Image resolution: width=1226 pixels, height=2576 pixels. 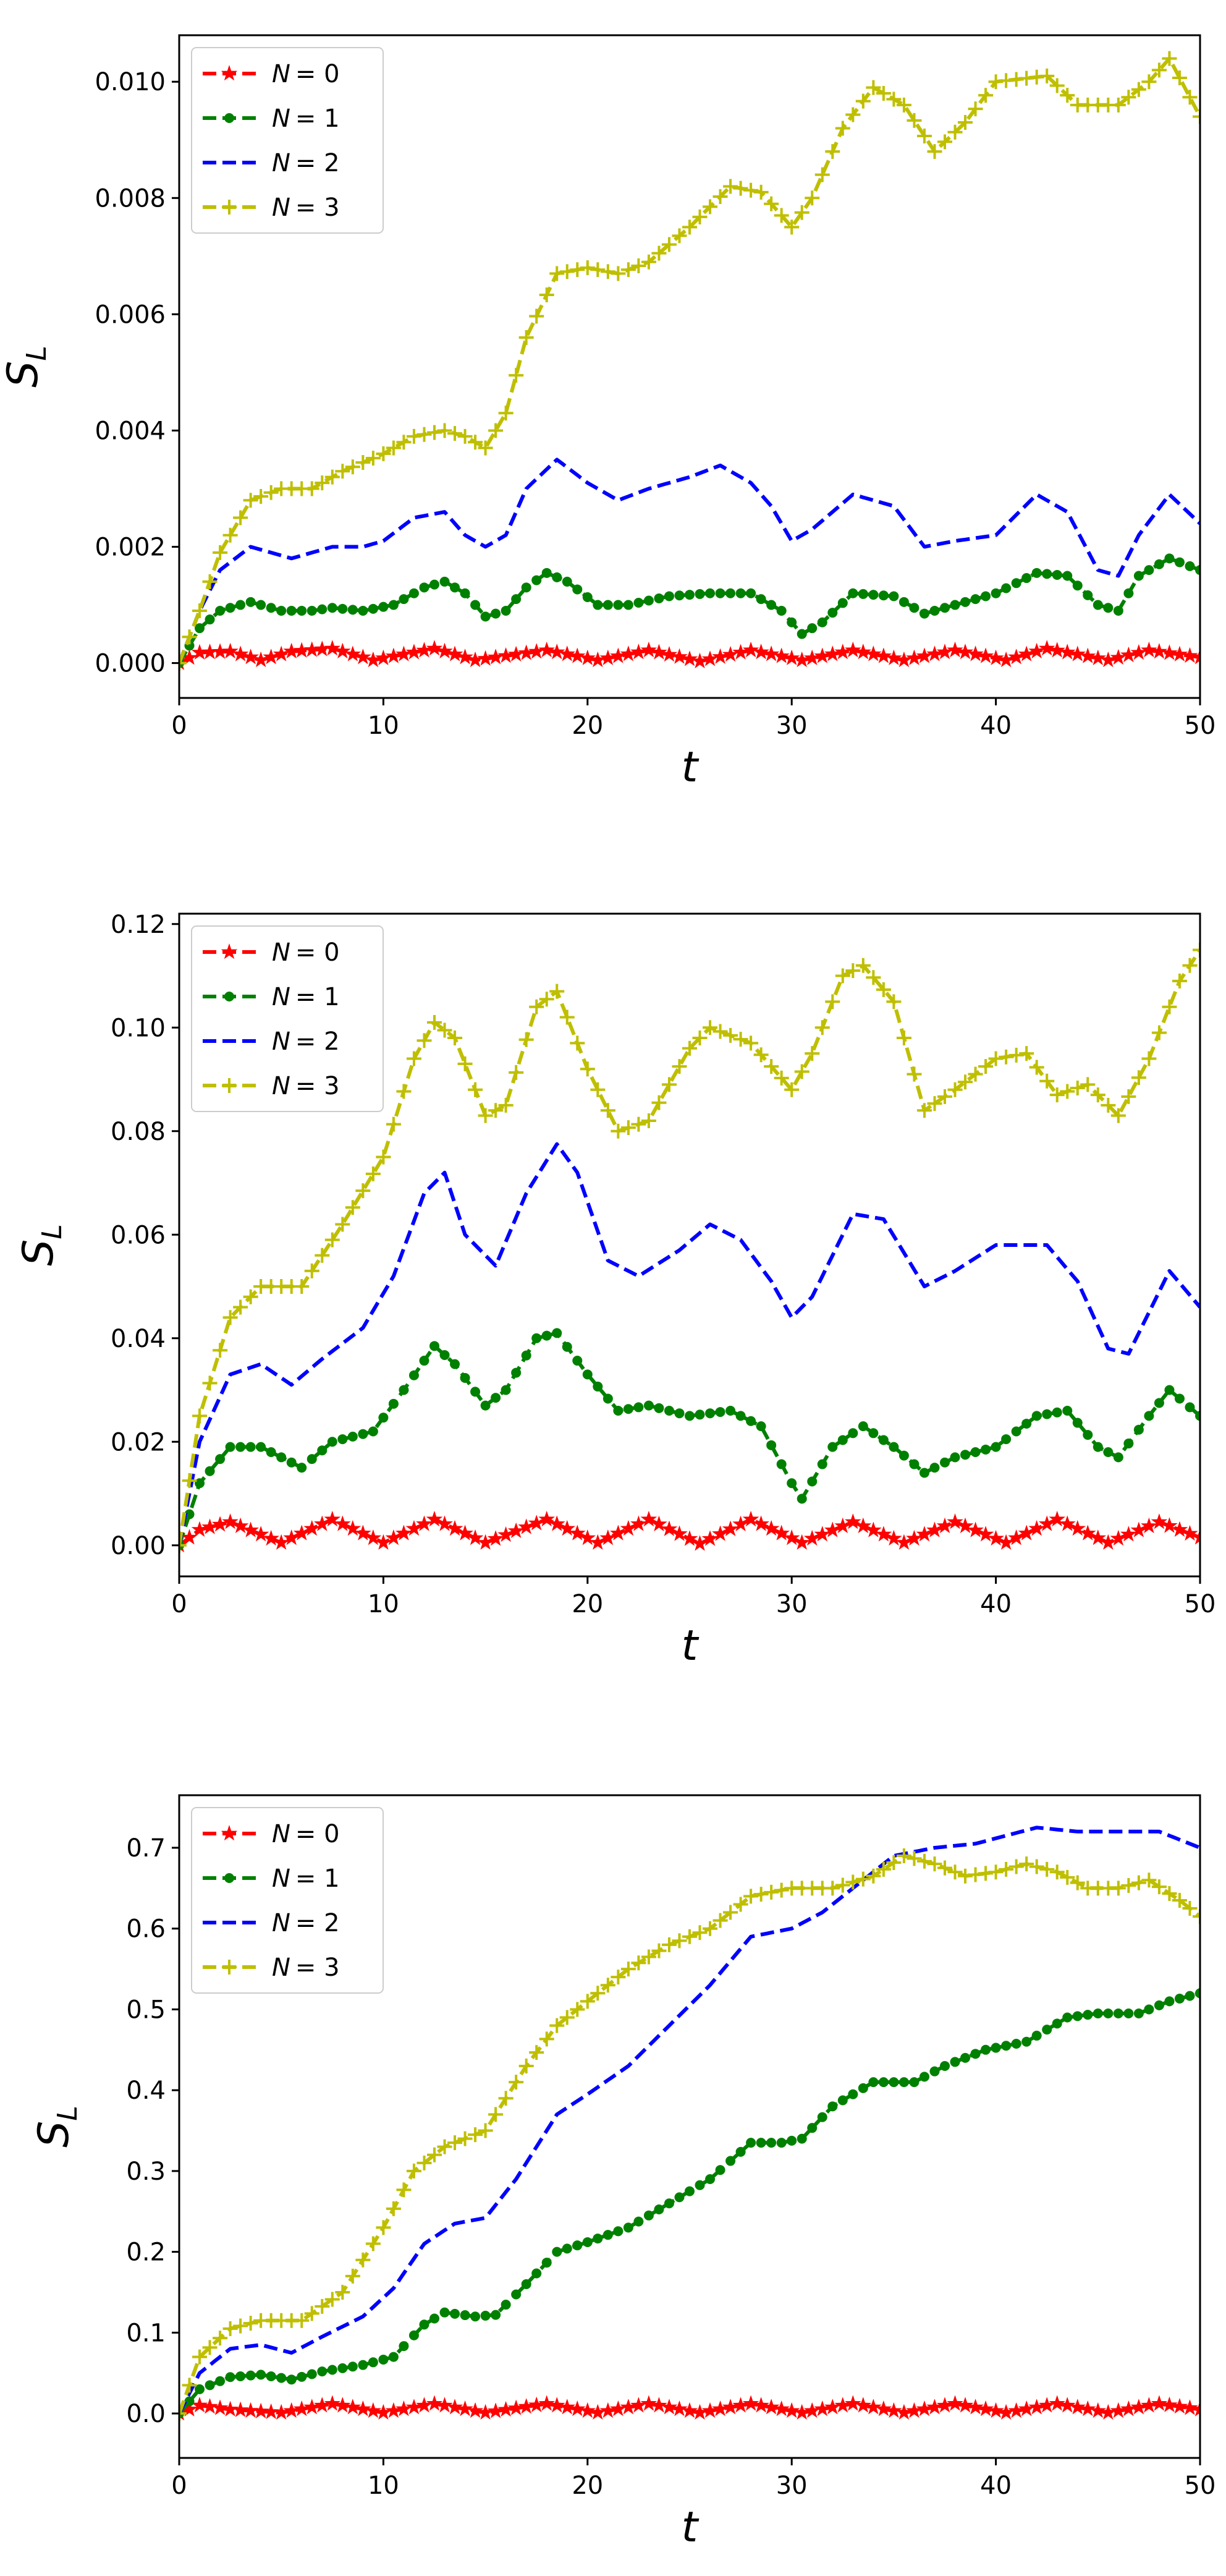 What do you see at coordinates (271, 997) in the screenshot?
I see `legend-entry-n1: N = 1` at bounding box center [271, 997].